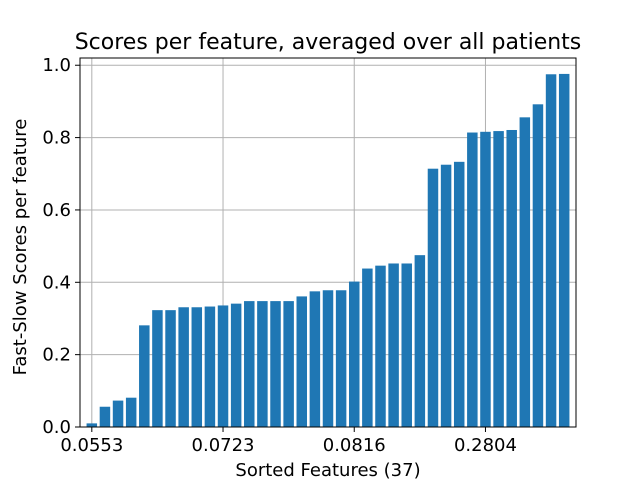 The image size is (640, 480). Describe the element at coordinates (56, 210) in the screenshot. I see `y-tick-label: 0.6` at that location.